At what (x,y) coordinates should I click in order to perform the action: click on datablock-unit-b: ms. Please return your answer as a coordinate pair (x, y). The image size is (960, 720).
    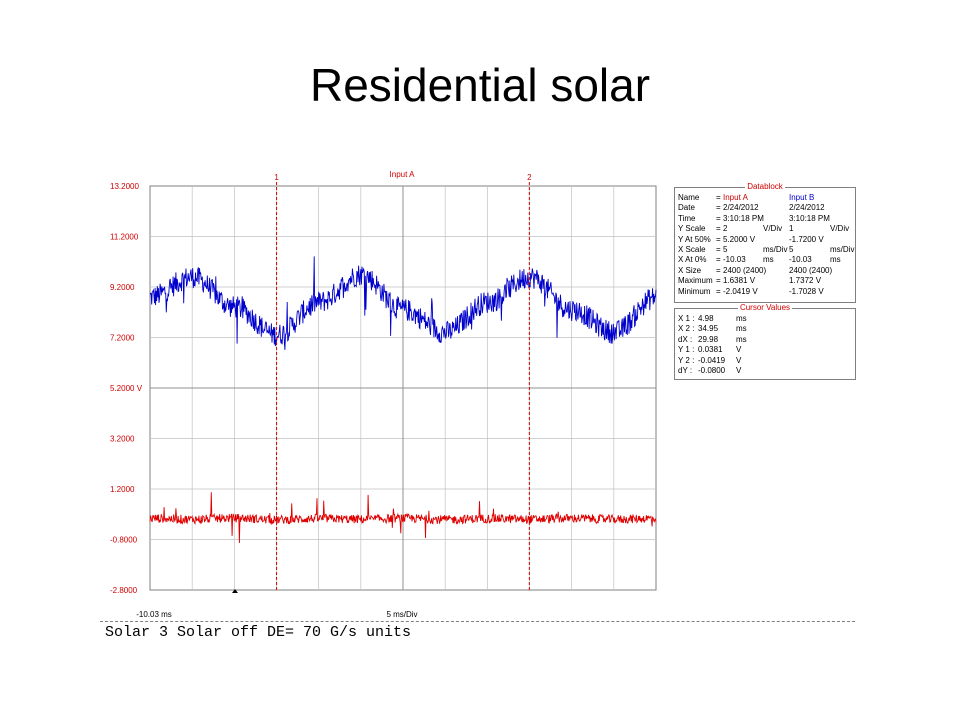
    Looking at the image, I should click on (835, 260).